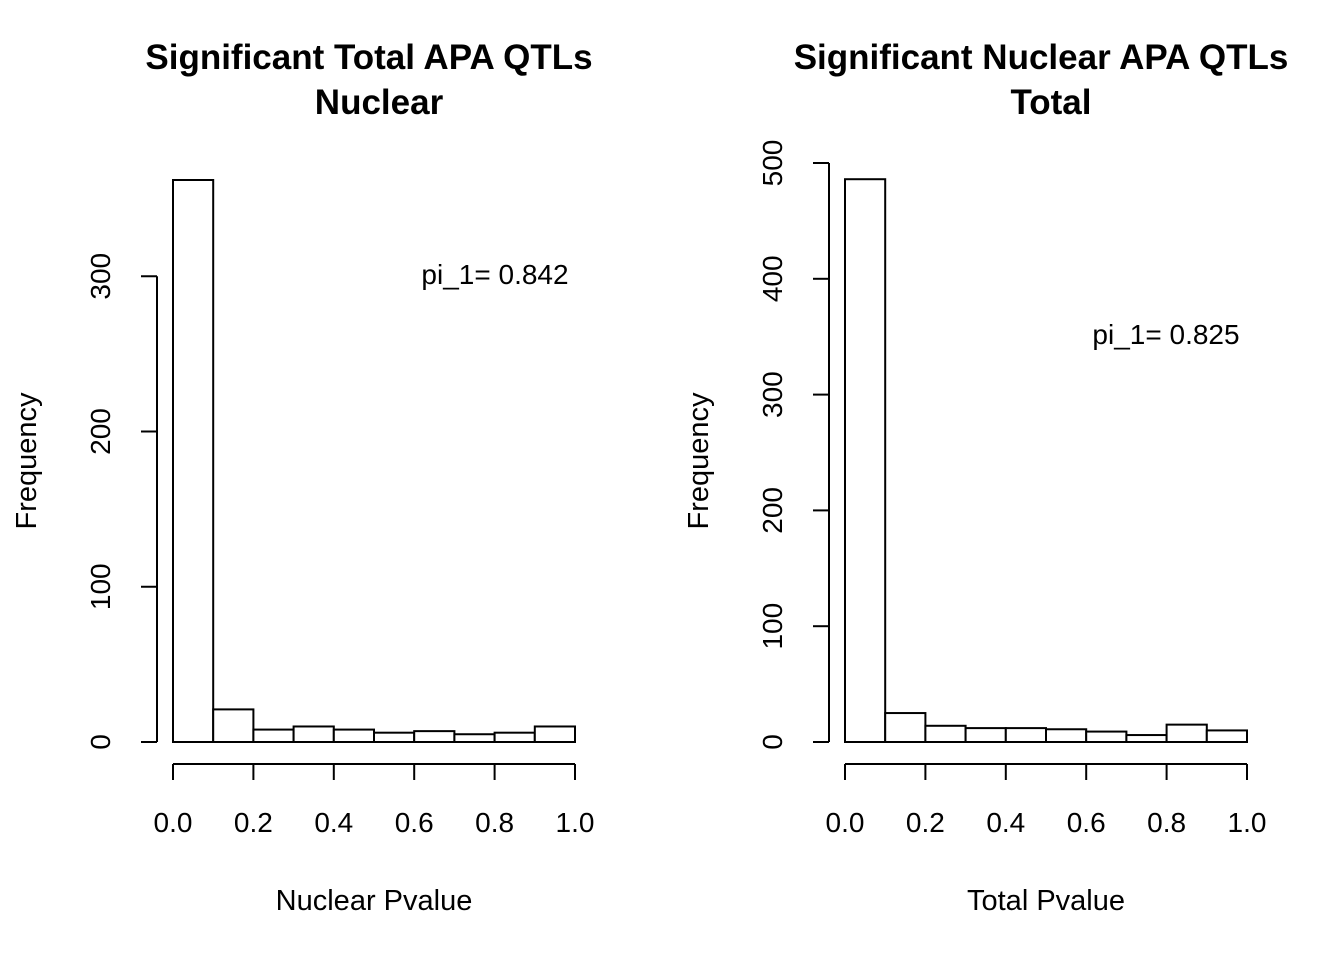  What do you see at coordinates (368, 57) in the screenshot?
I see `panel-1-title: Significant Total APA QTLs` at bounding box center [368, 57].